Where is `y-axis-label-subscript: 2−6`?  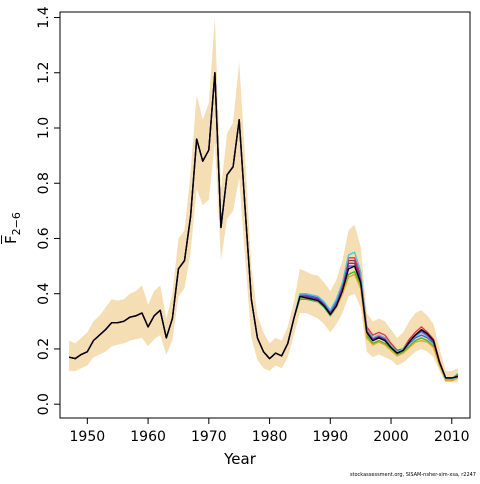
y-axis-label-subscript: 2−6 is located at coordinates (16, 224).